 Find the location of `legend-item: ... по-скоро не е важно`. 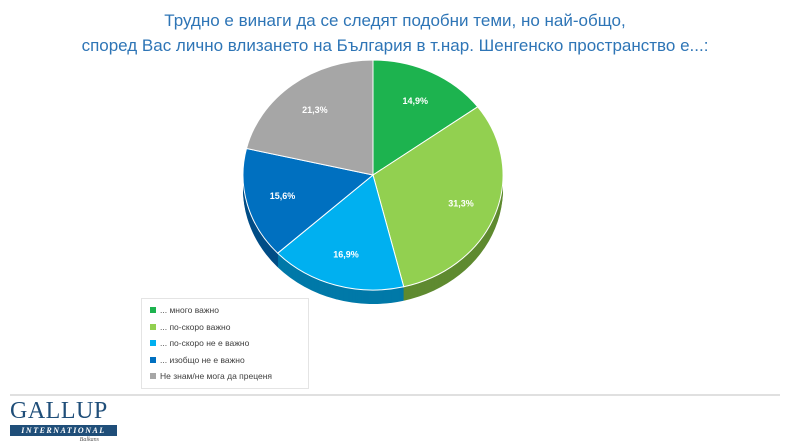

legend-item: ... по-скоро не е важно is located at coordinates (225, 343).